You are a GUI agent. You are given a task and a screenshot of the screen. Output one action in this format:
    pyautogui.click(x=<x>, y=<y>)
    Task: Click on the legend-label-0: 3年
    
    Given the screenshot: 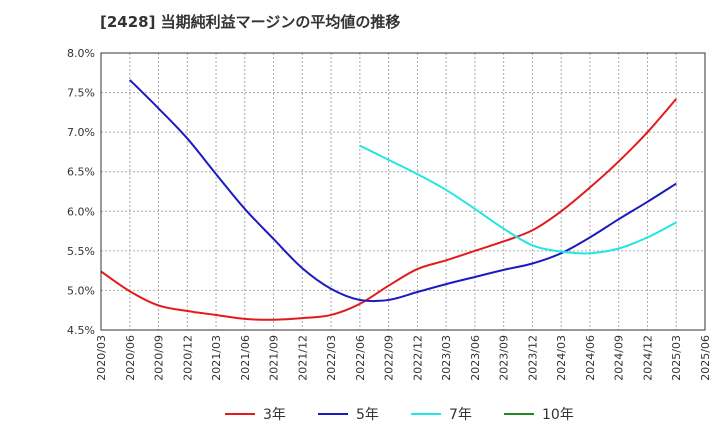 What is the action you would take?
    pyautogui.click(x=274, y=415)
    